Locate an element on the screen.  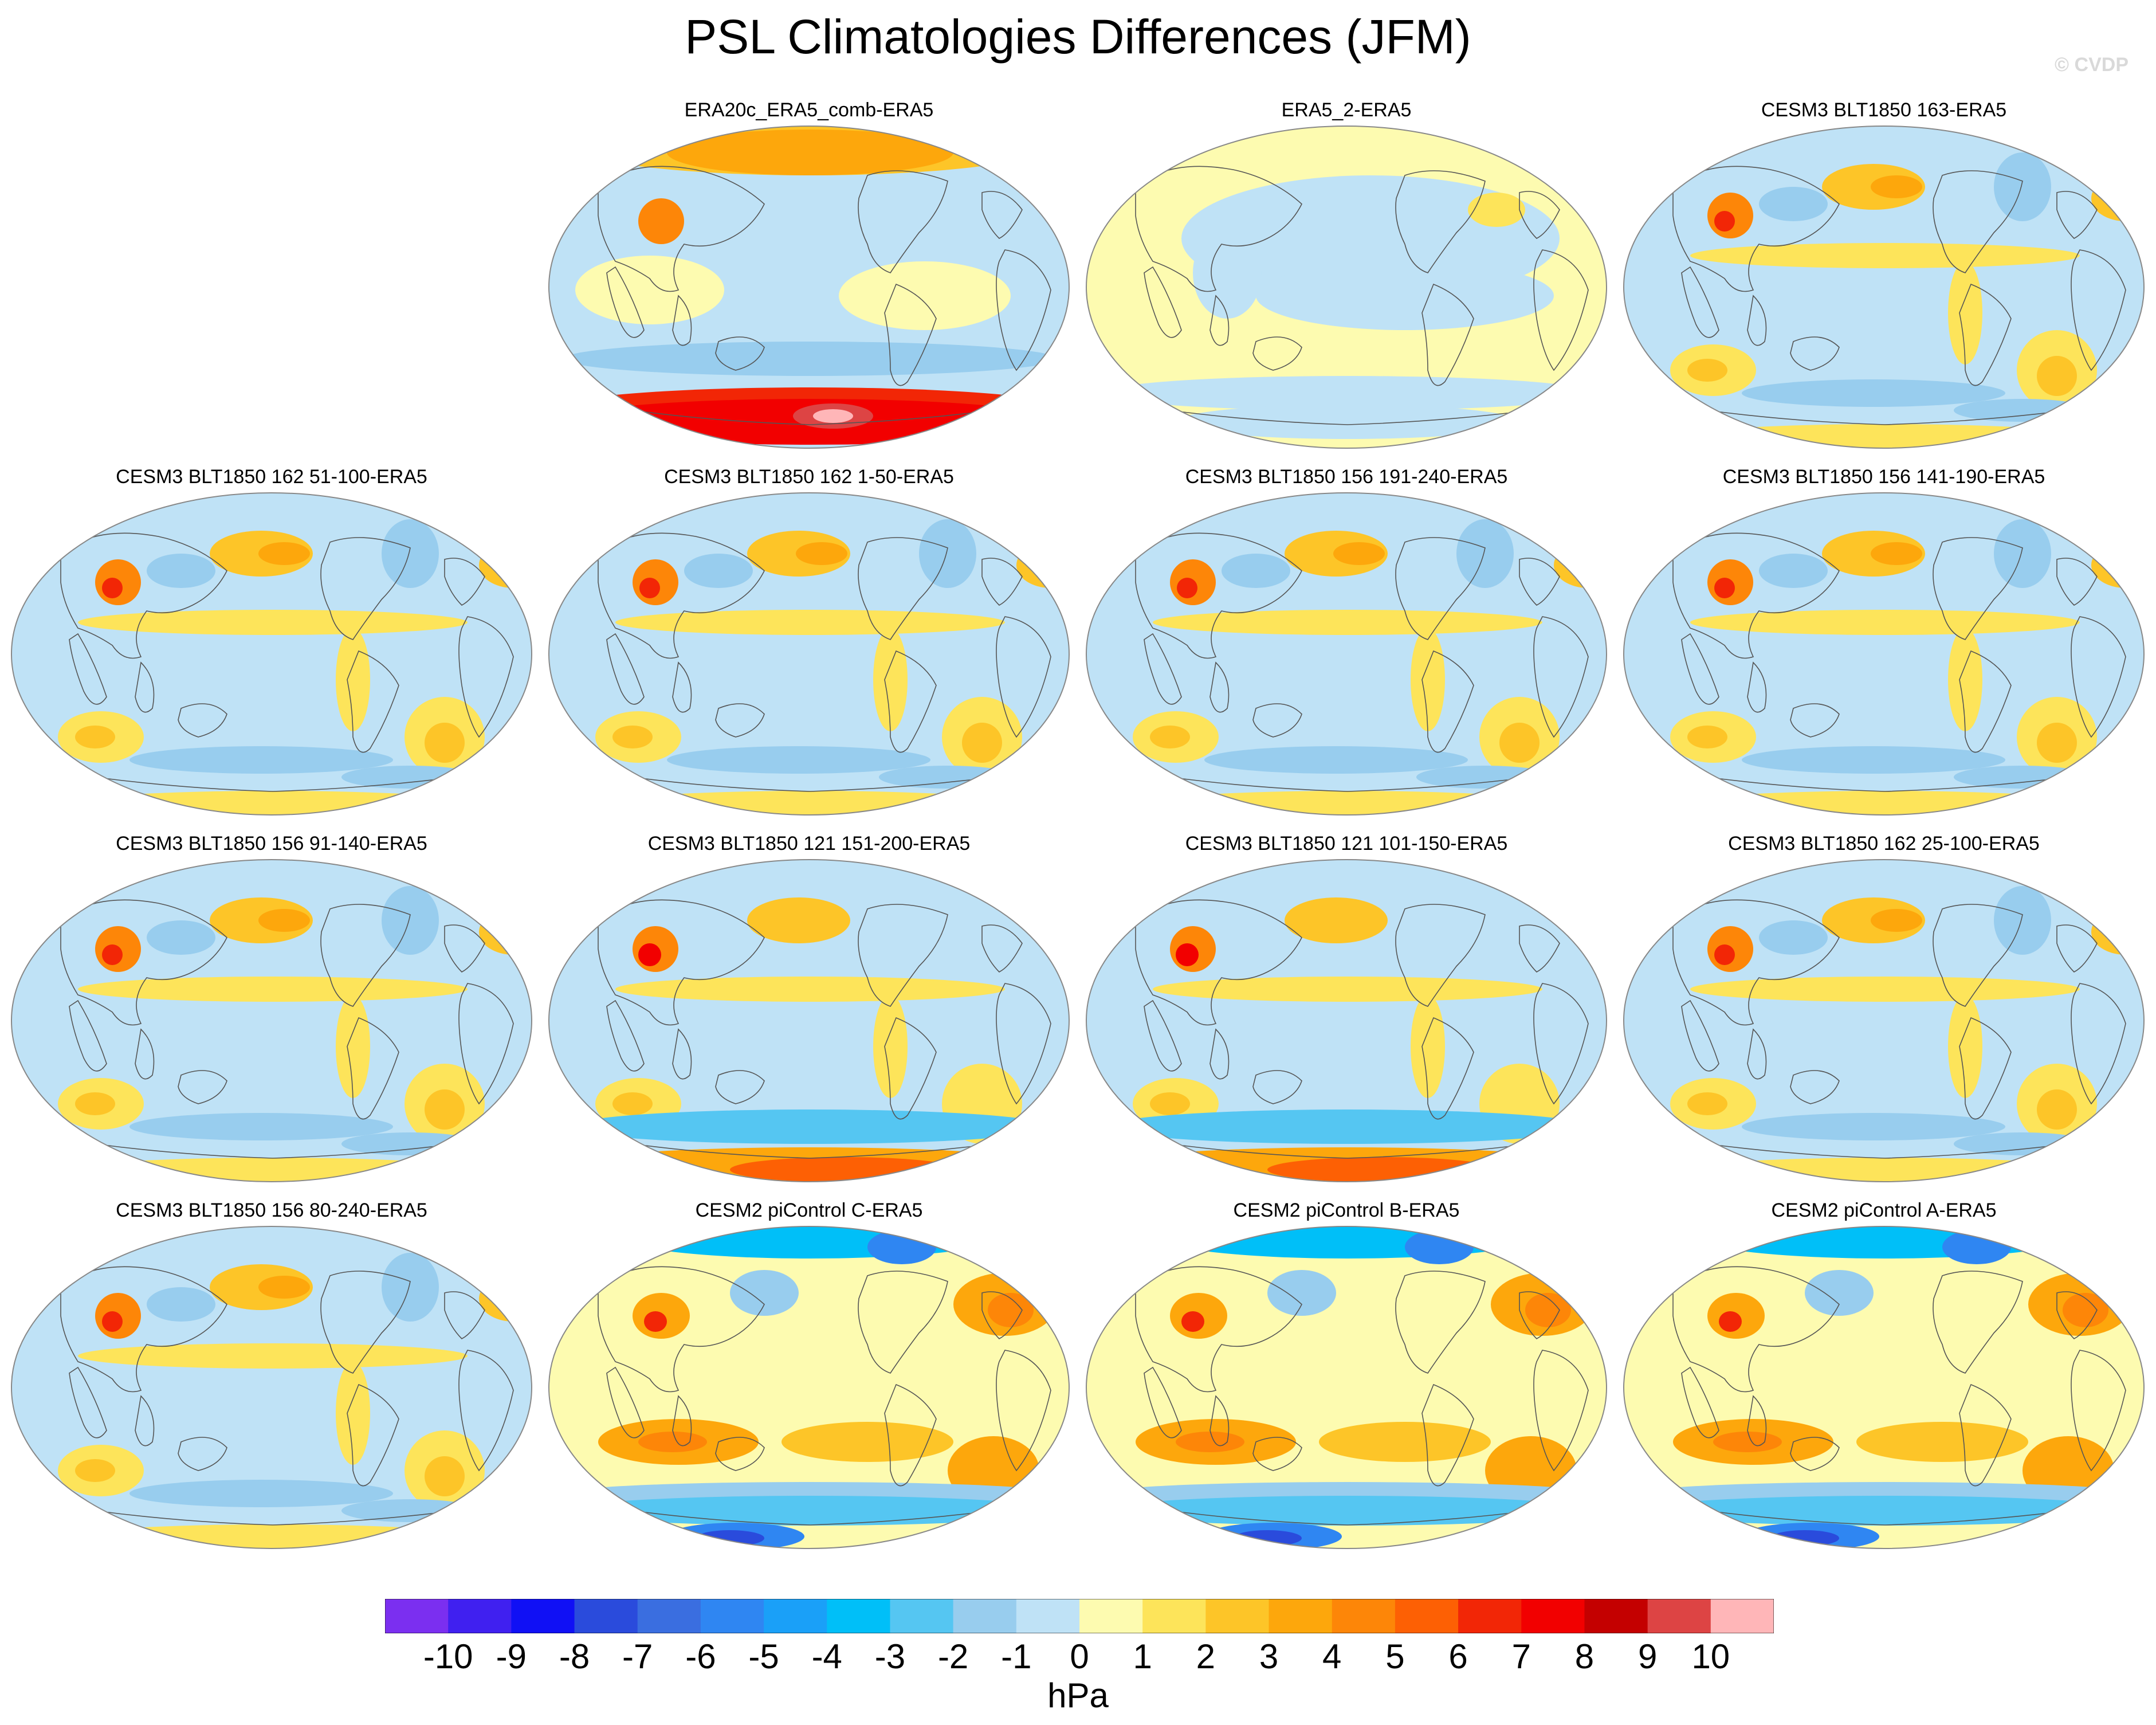
panel-title: CESM3 BLT1850 121 151-200-ERA5 is located at coordinates (809, 843).